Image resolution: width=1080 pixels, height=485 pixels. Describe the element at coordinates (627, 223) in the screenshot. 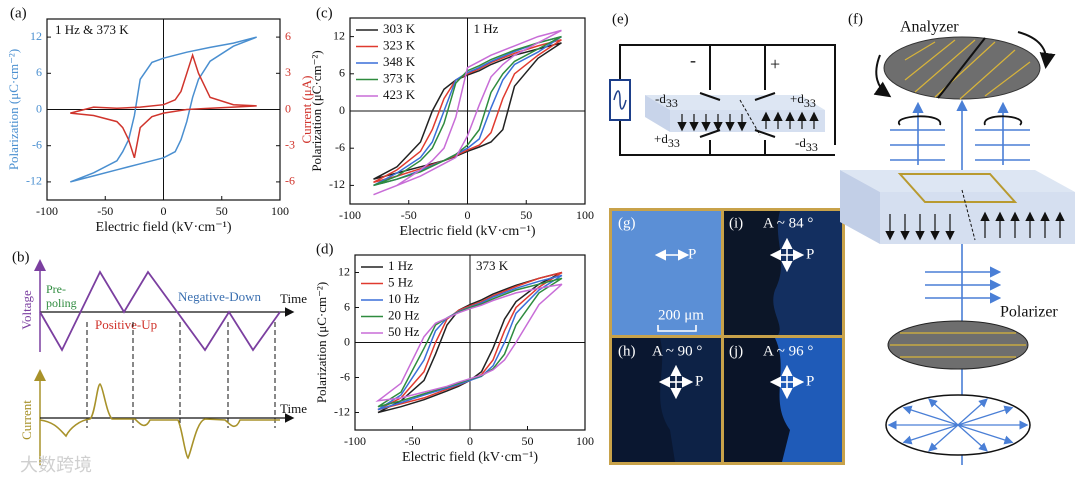

I see `panel-label: (g)` at that location.